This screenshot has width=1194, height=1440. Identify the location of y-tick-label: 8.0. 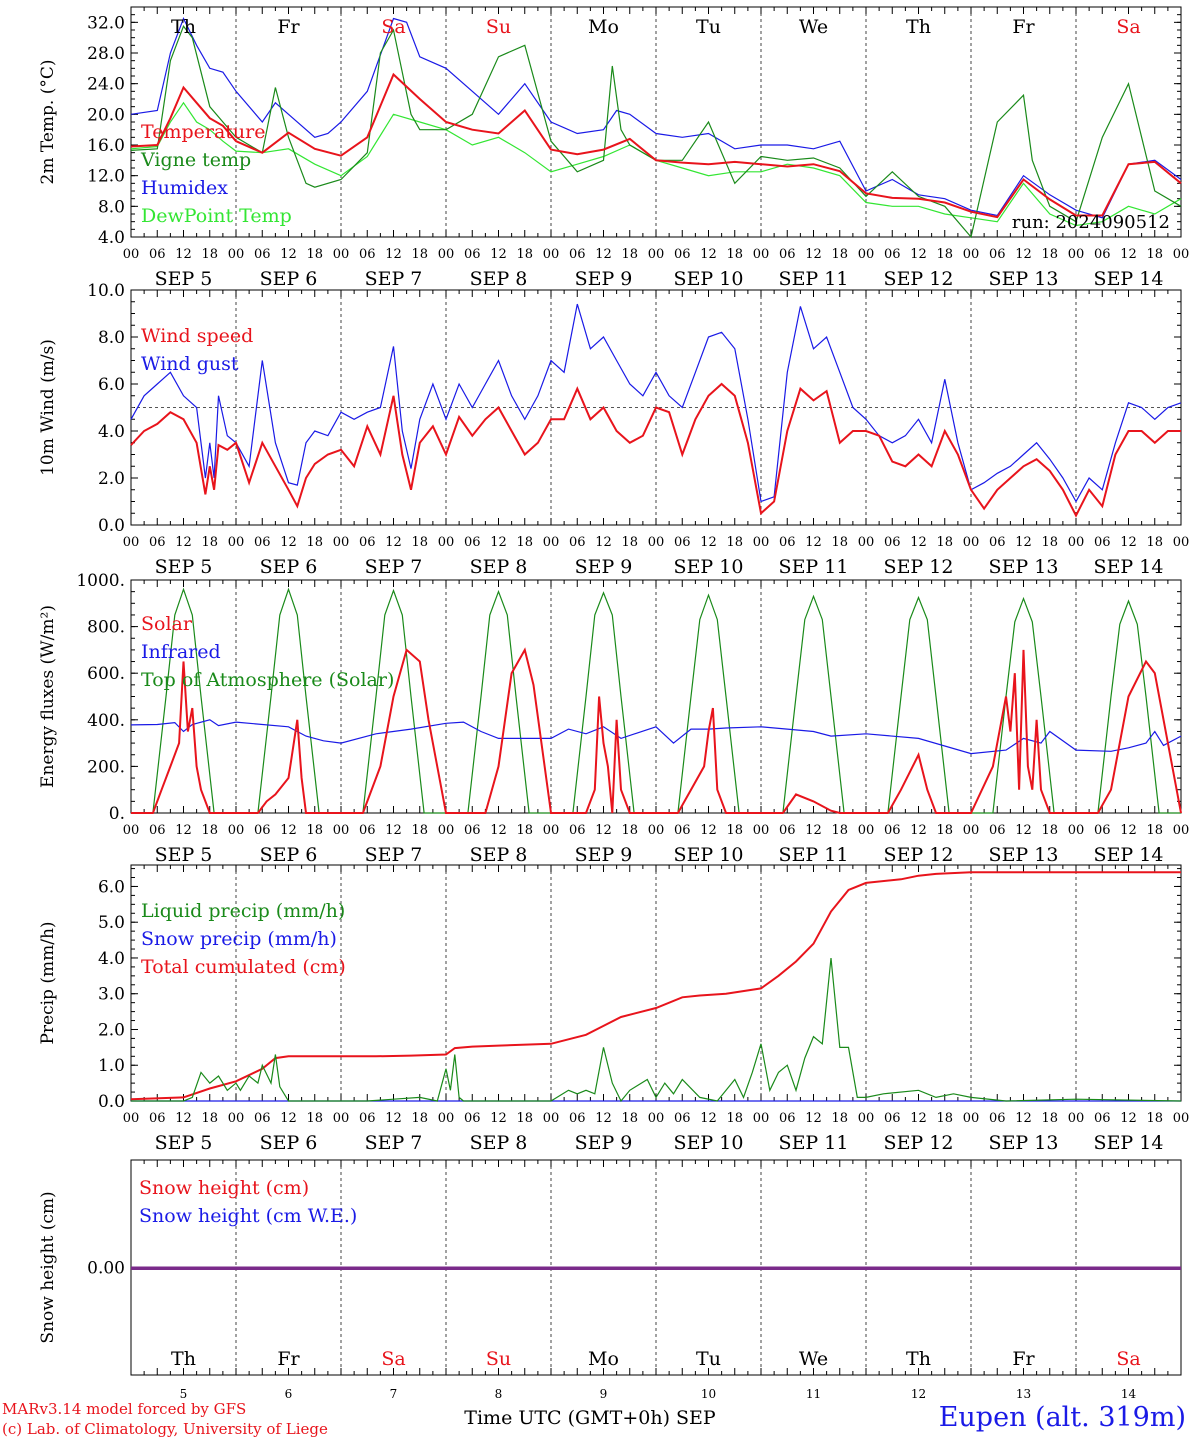
(111, 338).